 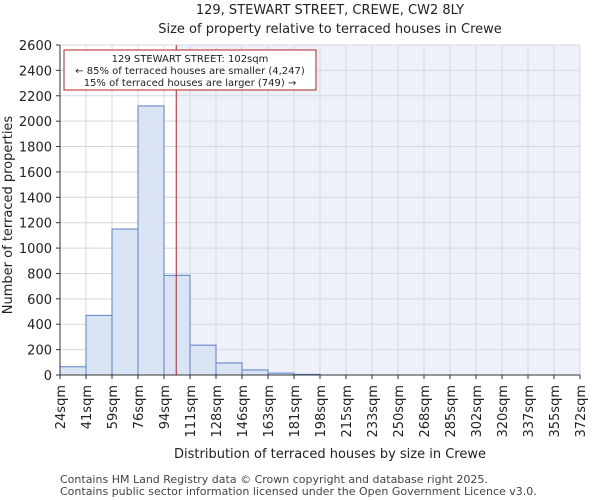 What do you see at coordinates (165, 407) in the screenshot?
I see `x-tick-label: 94sqm` at bounding box center [165, 407].